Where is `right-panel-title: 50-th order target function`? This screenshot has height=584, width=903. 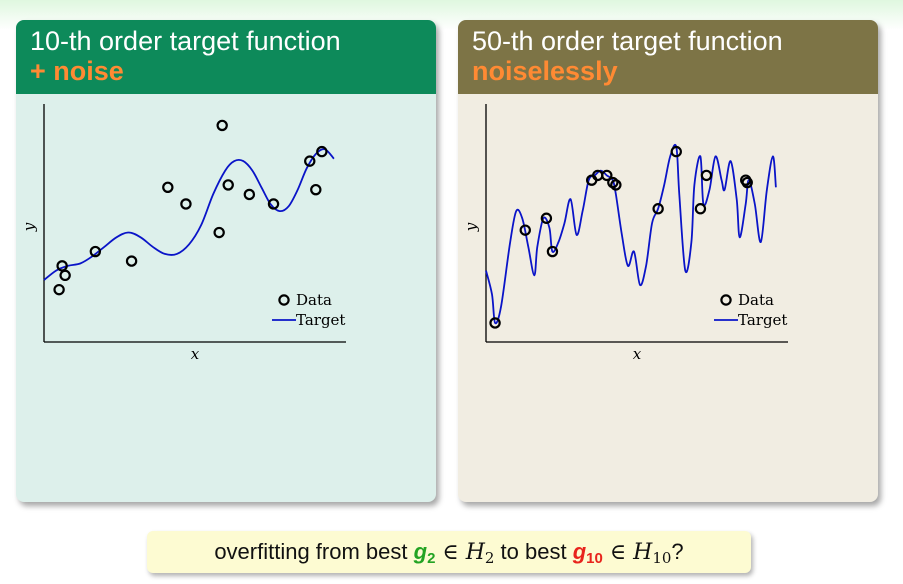
right-panel-title: 50-th order target function is located at coordinates (627, 41).